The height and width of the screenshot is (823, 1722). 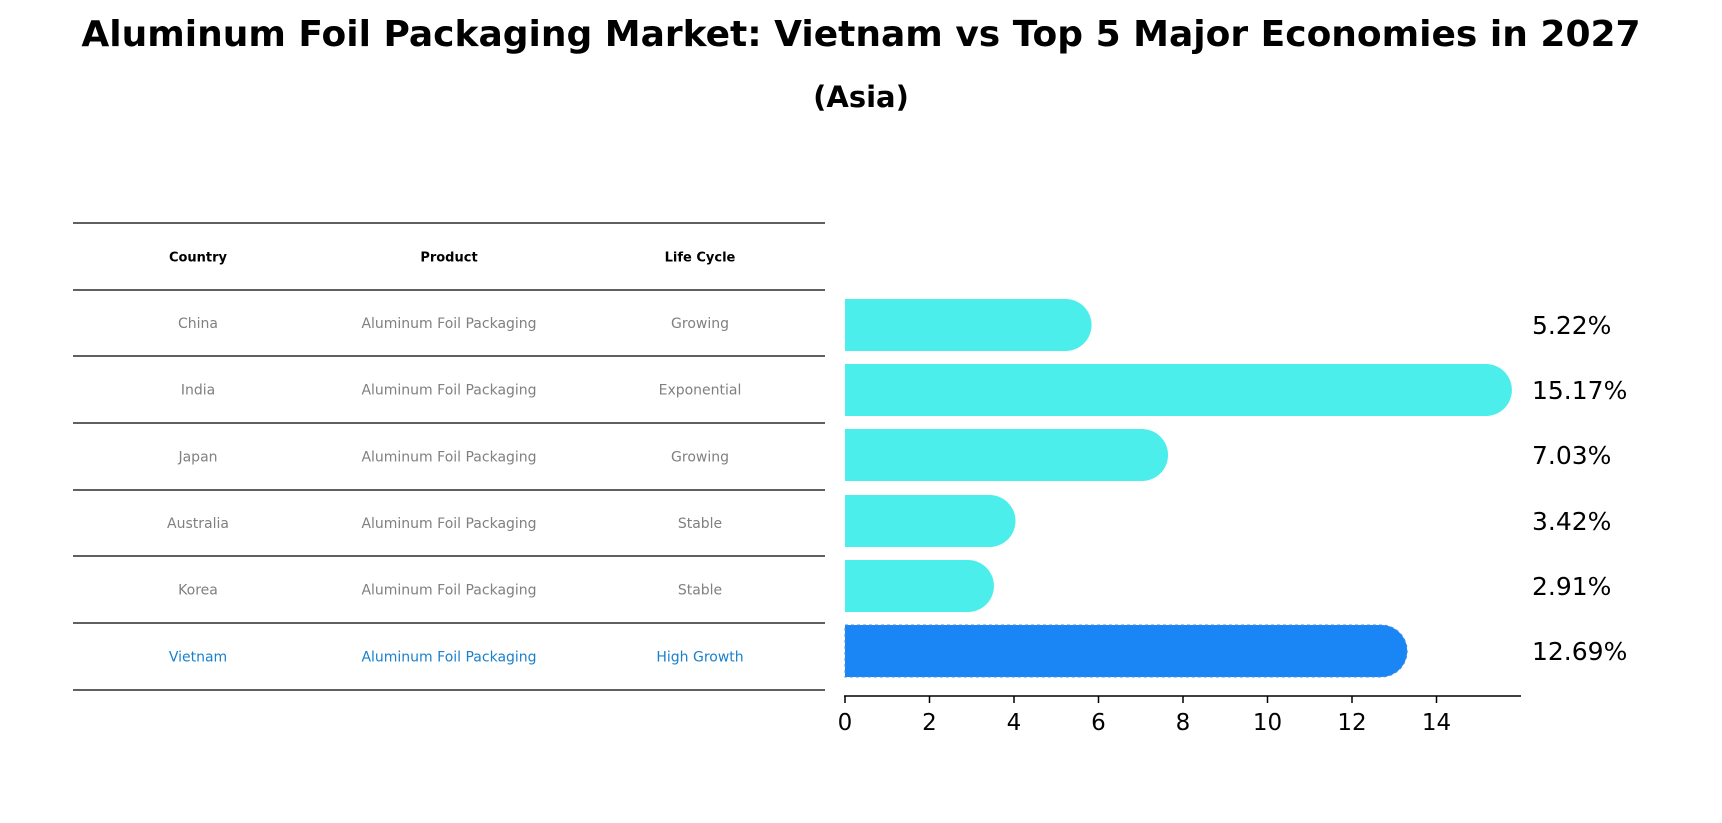 I want to click on value-label: 3.42%, so click(x=1571, y=521).